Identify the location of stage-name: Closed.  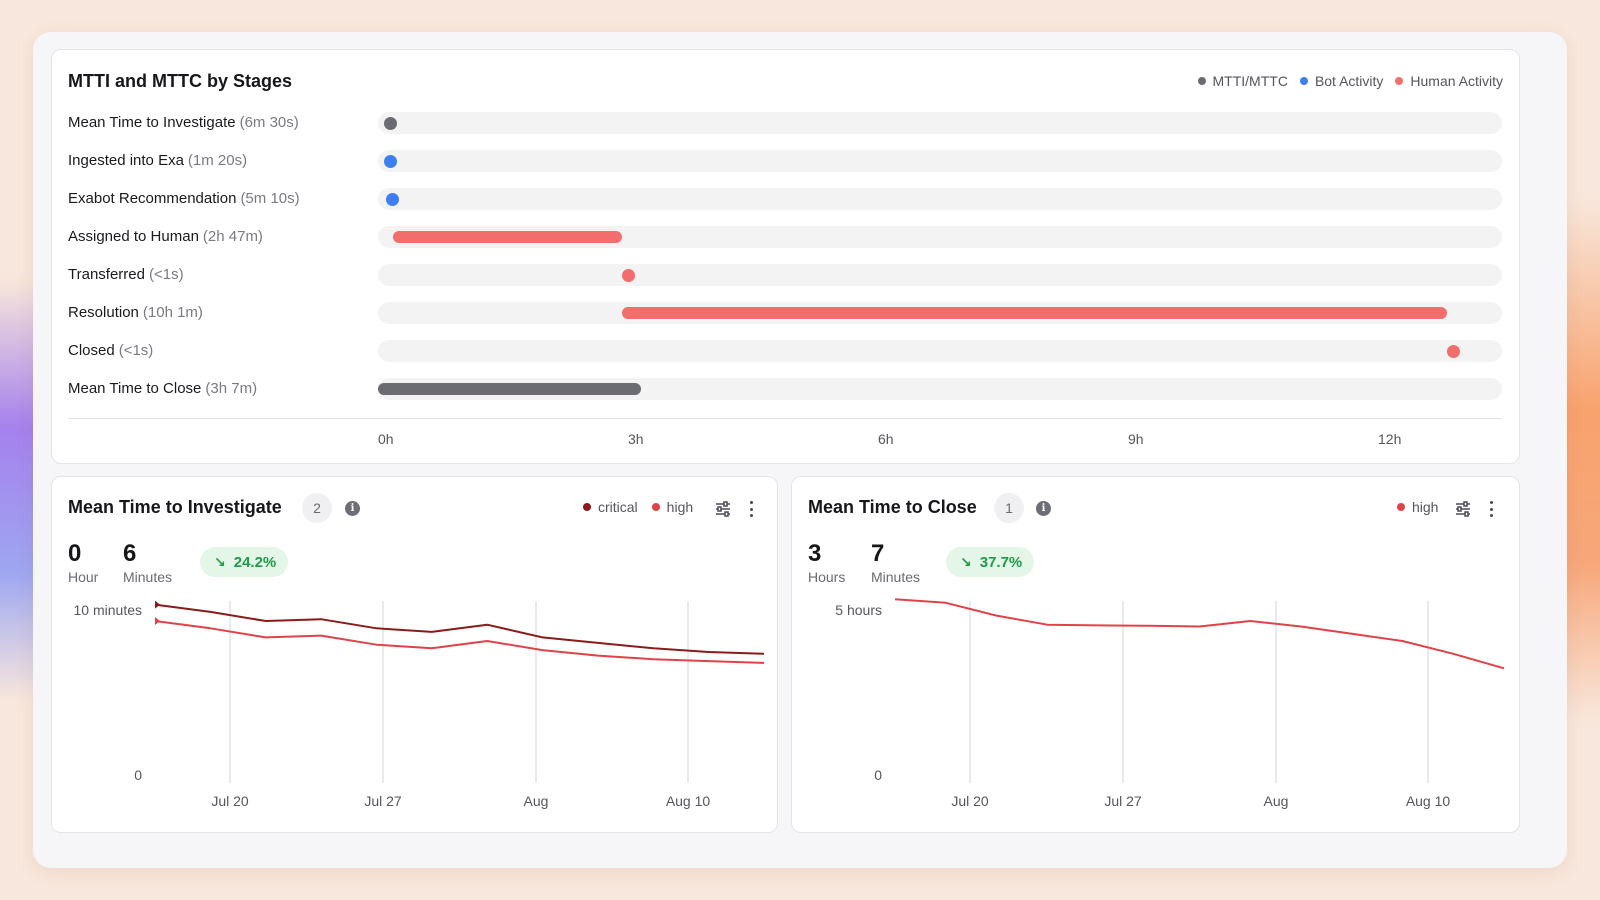
(91, 350).